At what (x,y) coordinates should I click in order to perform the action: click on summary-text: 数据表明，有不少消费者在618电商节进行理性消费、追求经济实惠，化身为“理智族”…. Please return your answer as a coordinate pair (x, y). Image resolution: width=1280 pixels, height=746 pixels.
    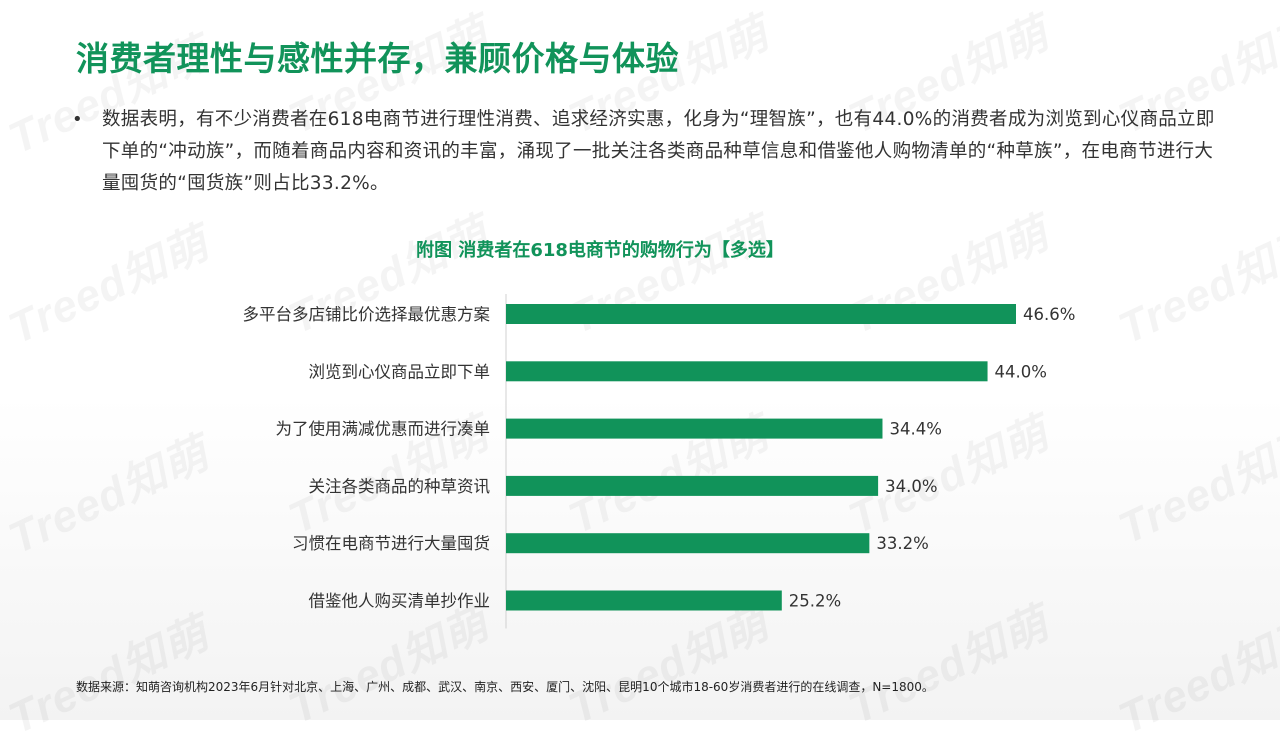
    Looking at the image, I should click on (658, 151).